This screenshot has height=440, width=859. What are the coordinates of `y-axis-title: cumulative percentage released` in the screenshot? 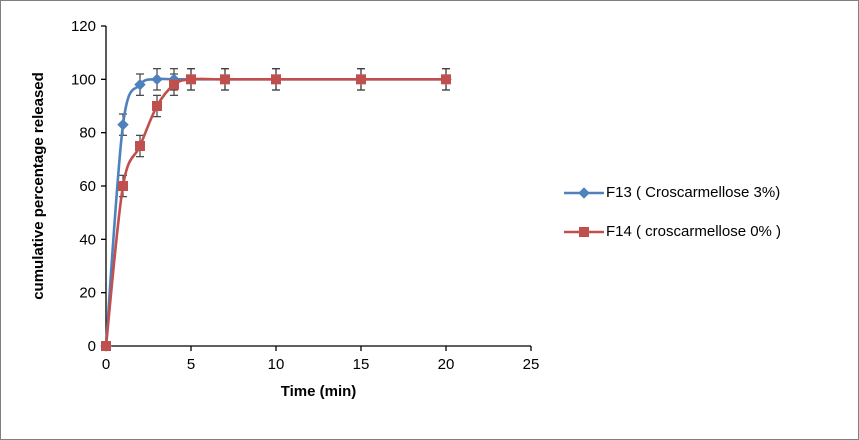 It's located at (38, 186).